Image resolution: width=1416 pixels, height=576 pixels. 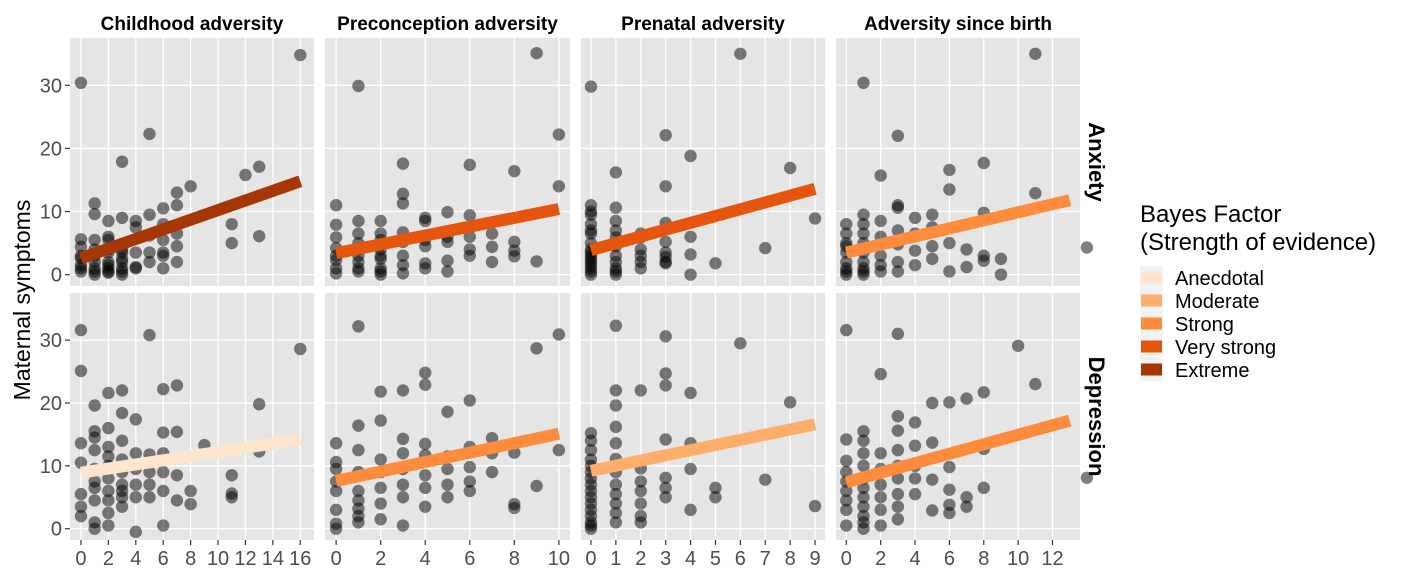 I want to click on x-tick-label: 14, so click(x=273, y=559).